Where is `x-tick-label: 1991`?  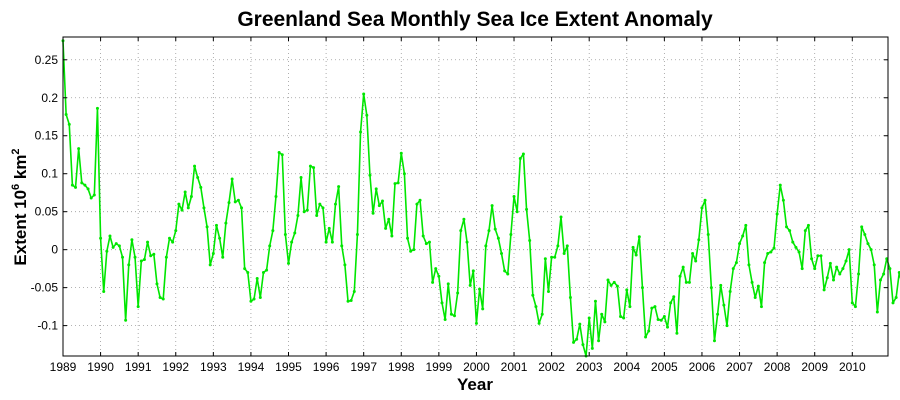 x-tick-label: 1991 is located at coordinates (138, 367).